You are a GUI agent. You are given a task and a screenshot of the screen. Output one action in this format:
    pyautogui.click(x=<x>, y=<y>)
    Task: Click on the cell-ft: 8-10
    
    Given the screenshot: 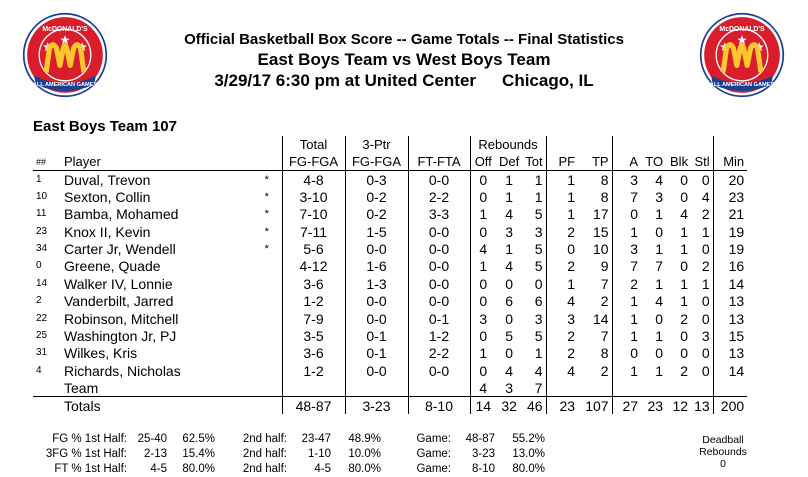 What is the action you would take?
    pyautogui.click(x=438, y=405)
    